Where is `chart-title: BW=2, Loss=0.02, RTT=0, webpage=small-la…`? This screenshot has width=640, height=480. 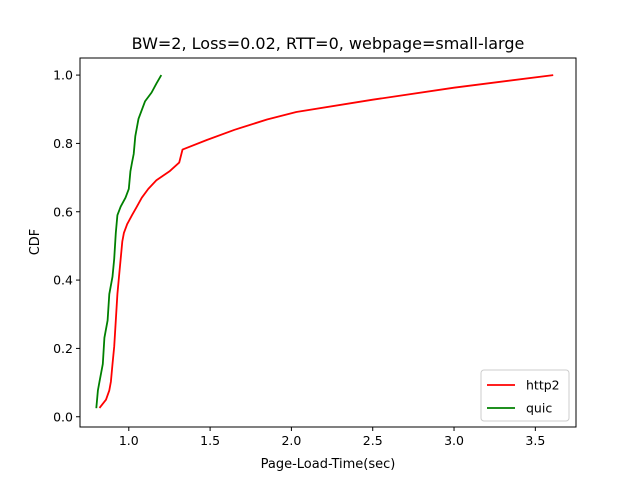 chart-title: BW=2, Loss=0.02, RTT=0, webpage=small-la… is located at coordinates (328, 43).